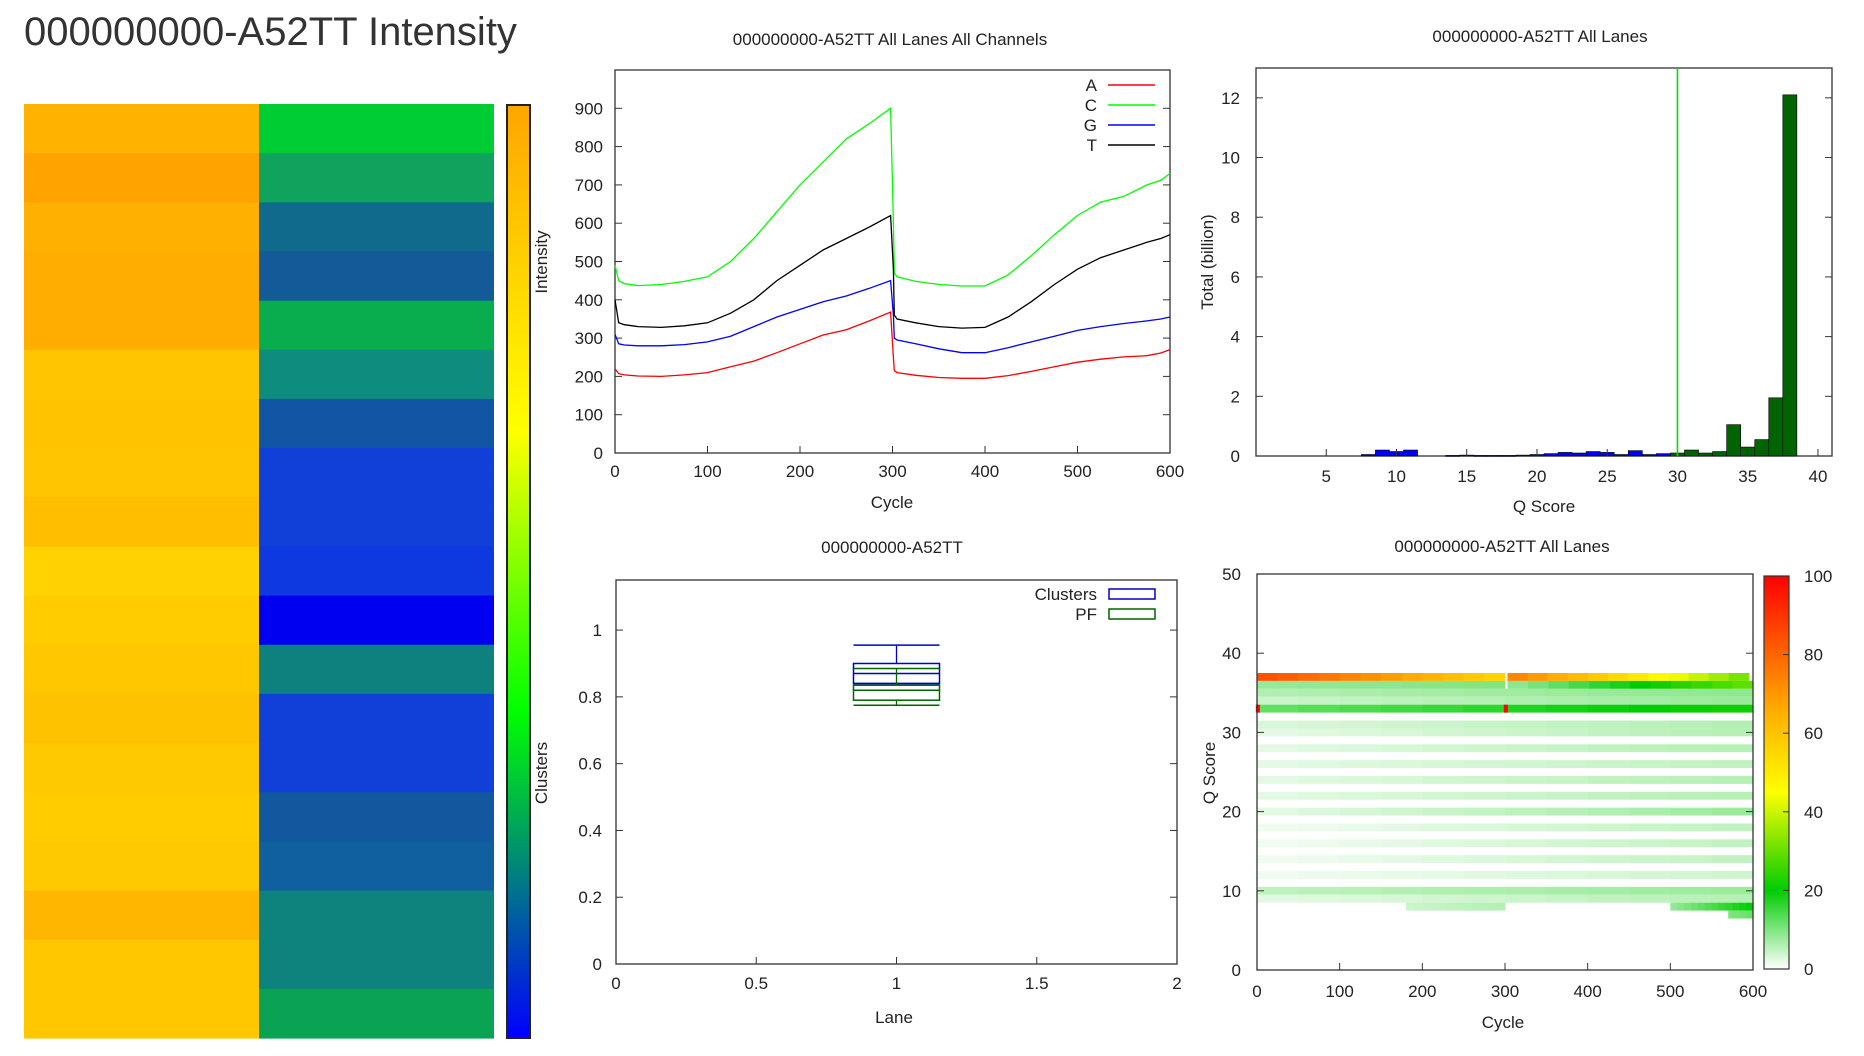 The width and height of the screenshot is (1864, 1056). Describe the element at coordinates (270, 32) in the screenshot. I see `page-title: 000000000-A52TT Intensity` at that location.